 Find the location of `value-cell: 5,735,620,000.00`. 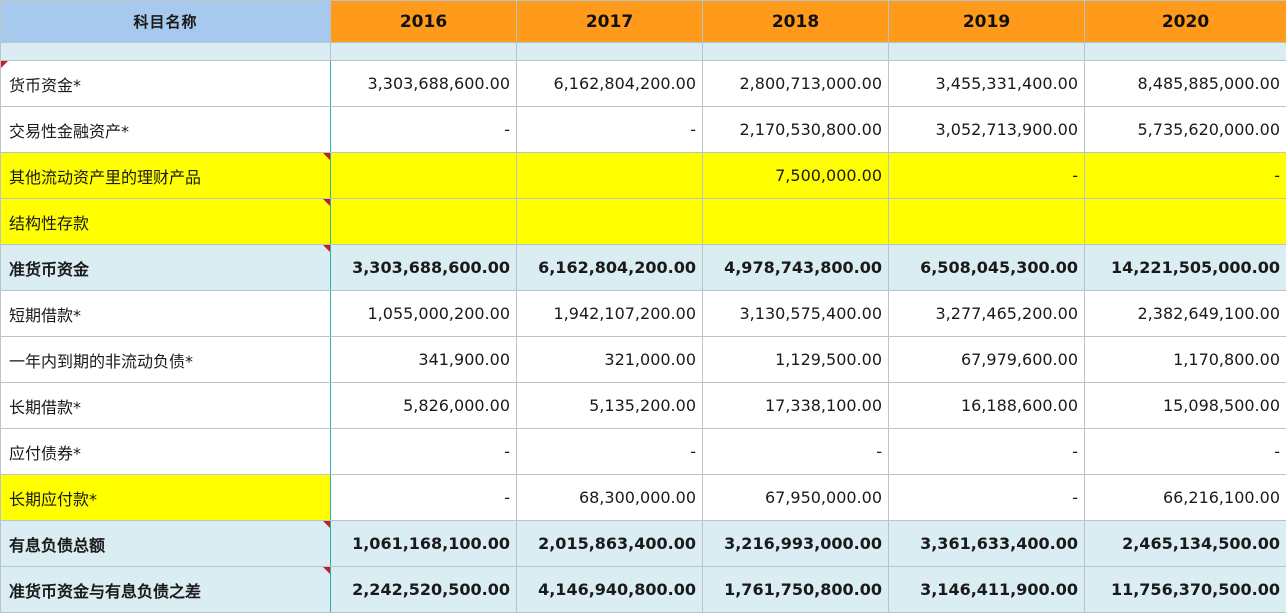

value-cell: 5,735,620,000.00 is located at coordinates (1185, 129).